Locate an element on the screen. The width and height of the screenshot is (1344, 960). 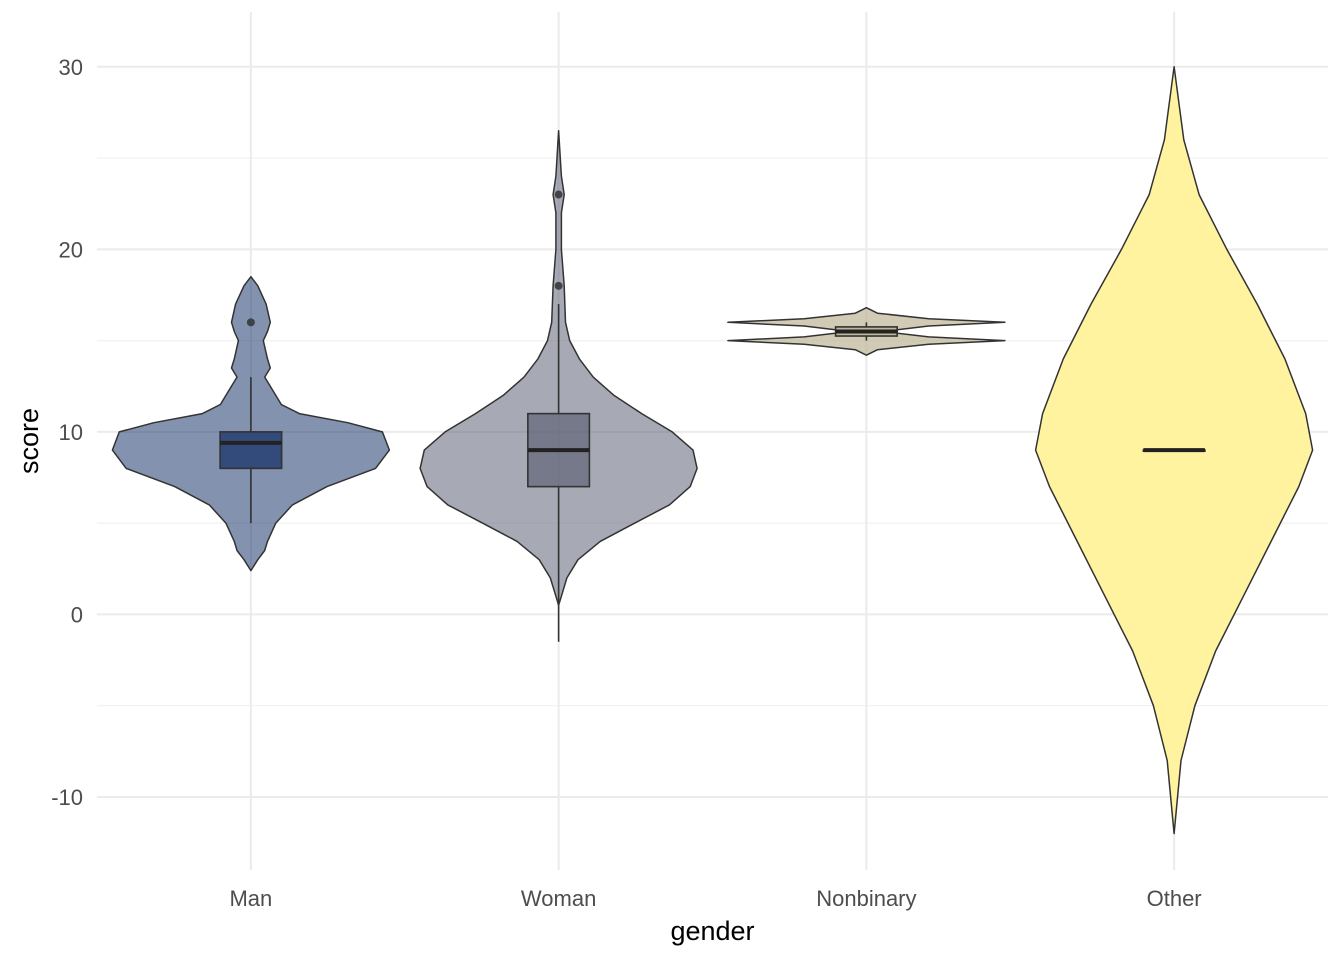
y-tick-label: 0 is located at coordinates (77, 614).